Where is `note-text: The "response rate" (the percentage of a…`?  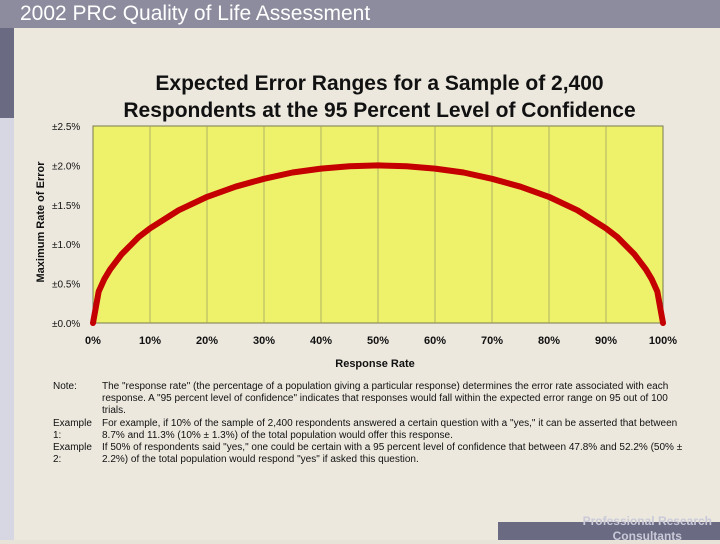 note-text: The "response rate" (the percentage of a… is located at coordinates (385, 399).